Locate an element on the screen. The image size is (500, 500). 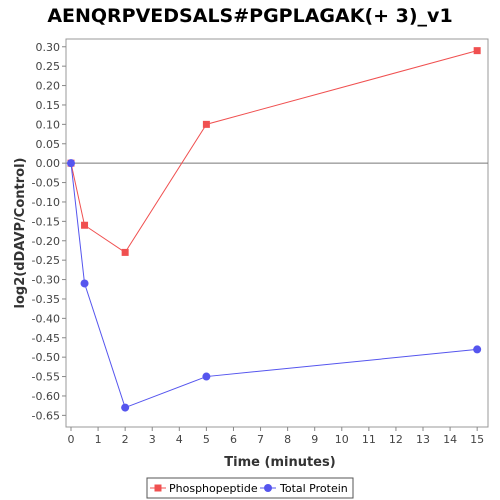
x-tick-label: 15 is located at coordinates (477, 439).